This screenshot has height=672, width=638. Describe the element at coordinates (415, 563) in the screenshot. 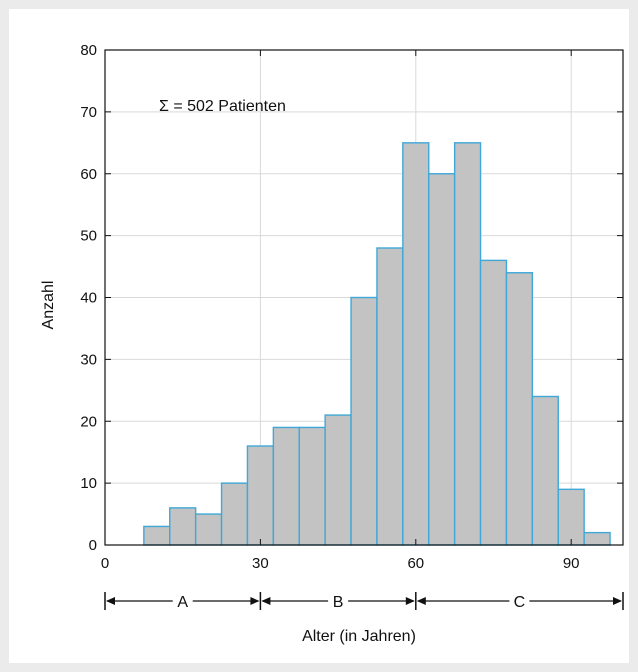

I see `x-tick-label: 60` at that location.